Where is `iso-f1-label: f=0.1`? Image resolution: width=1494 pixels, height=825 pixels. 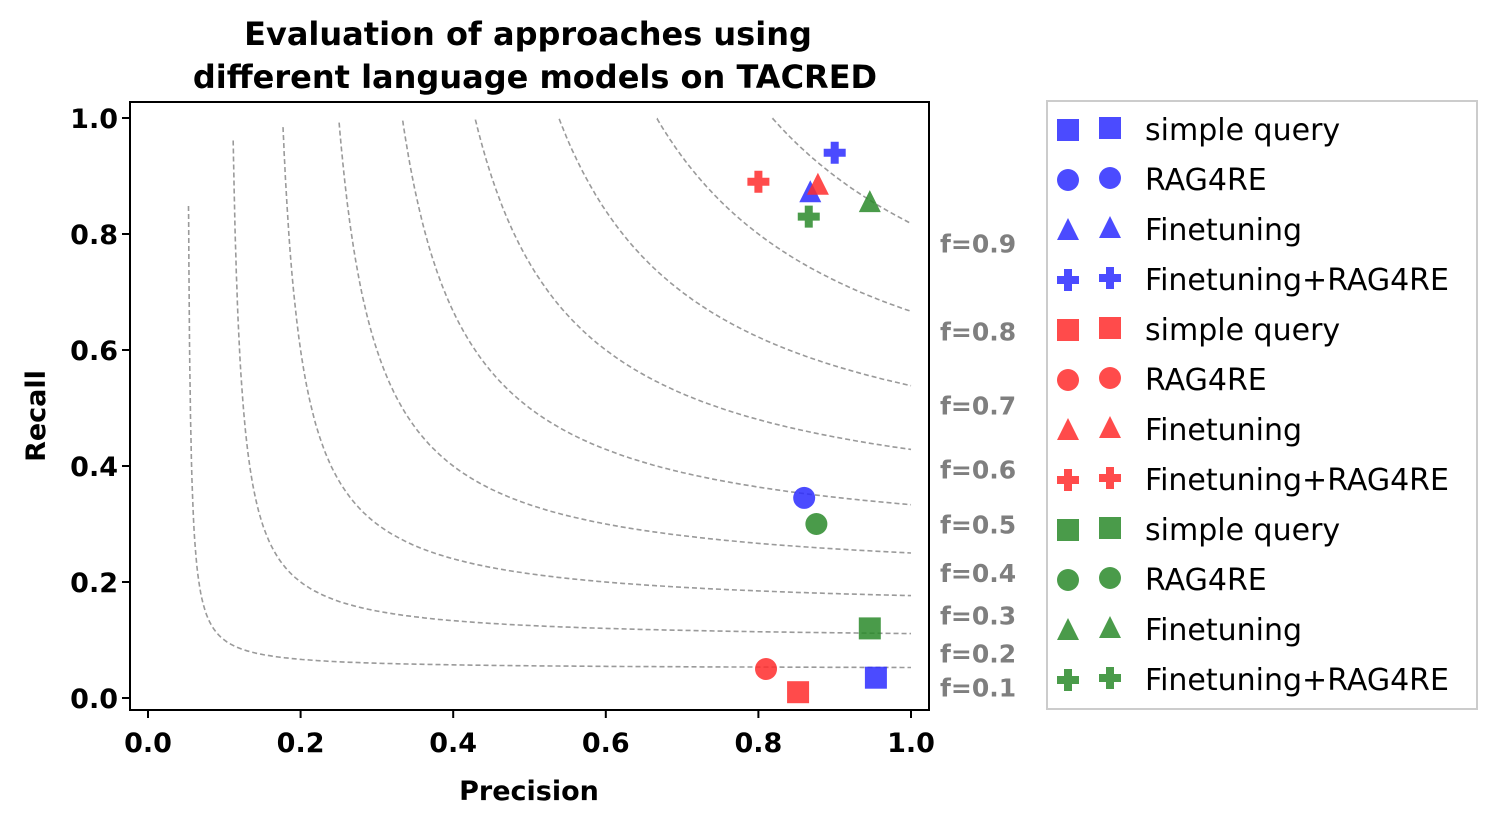 iso-f1-label: f=0.1 is located at coordinates (978, 688).